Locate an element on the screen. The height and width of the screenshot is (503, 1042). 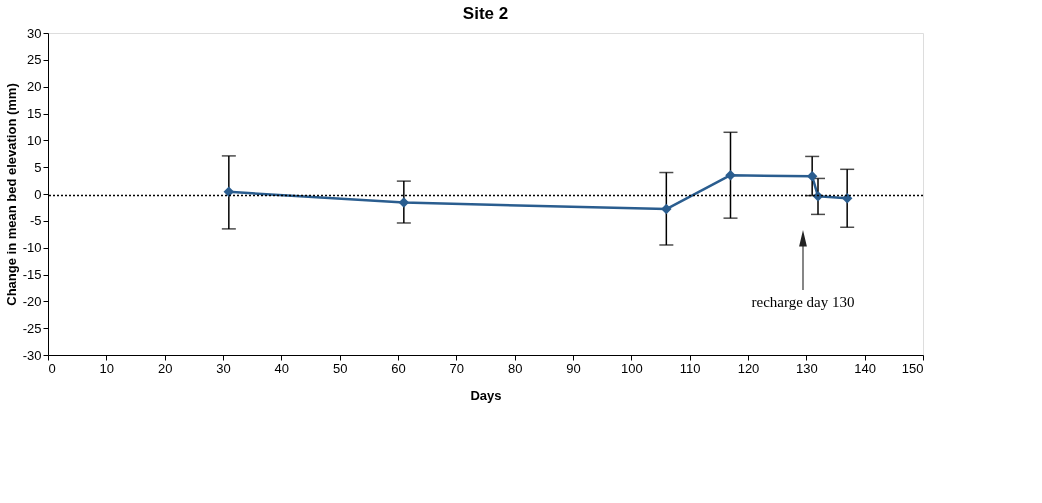
x-tick-label: 0 is located at coordinates (52, 368).